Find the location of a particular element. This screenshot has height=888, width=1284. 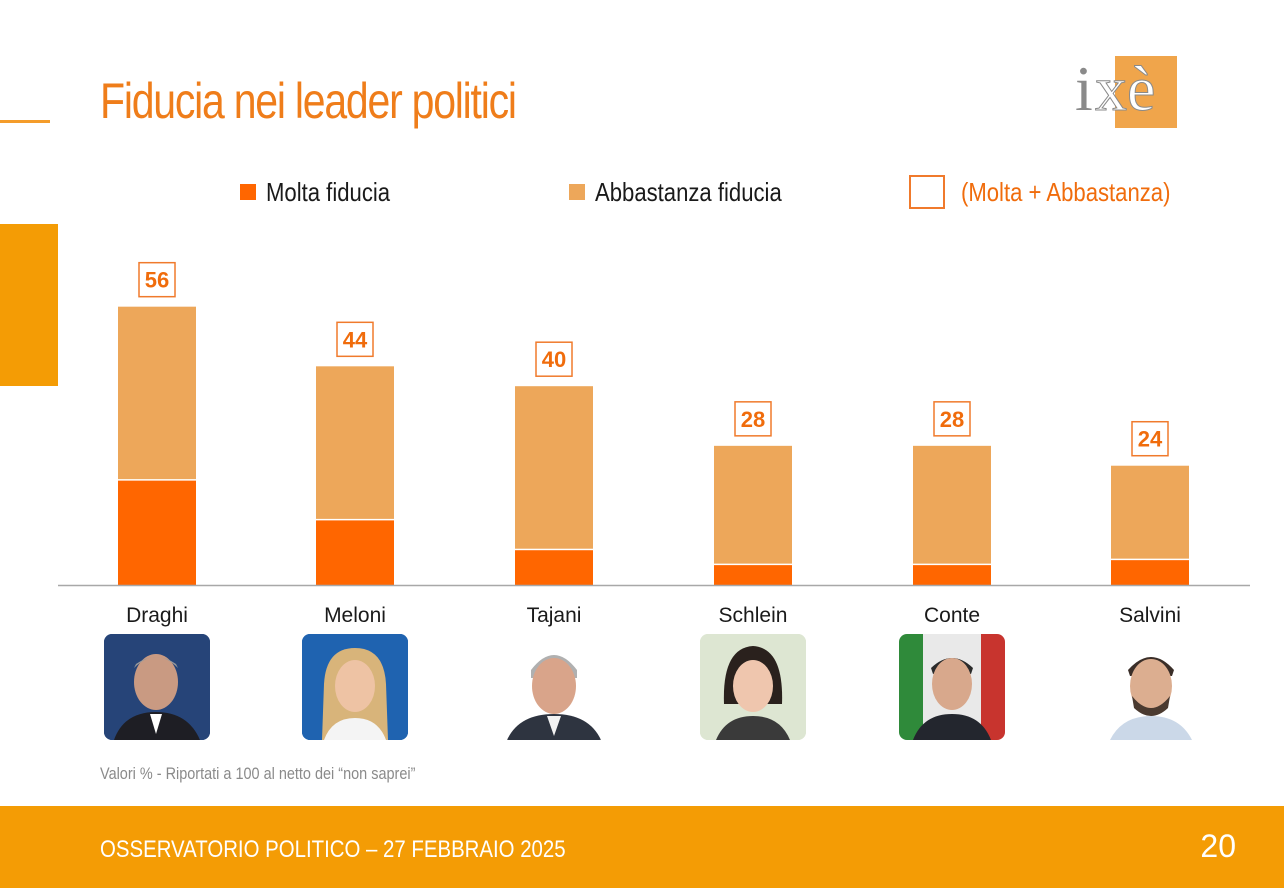

total-label-tajani: 40 is located at coordinates (554, 359).